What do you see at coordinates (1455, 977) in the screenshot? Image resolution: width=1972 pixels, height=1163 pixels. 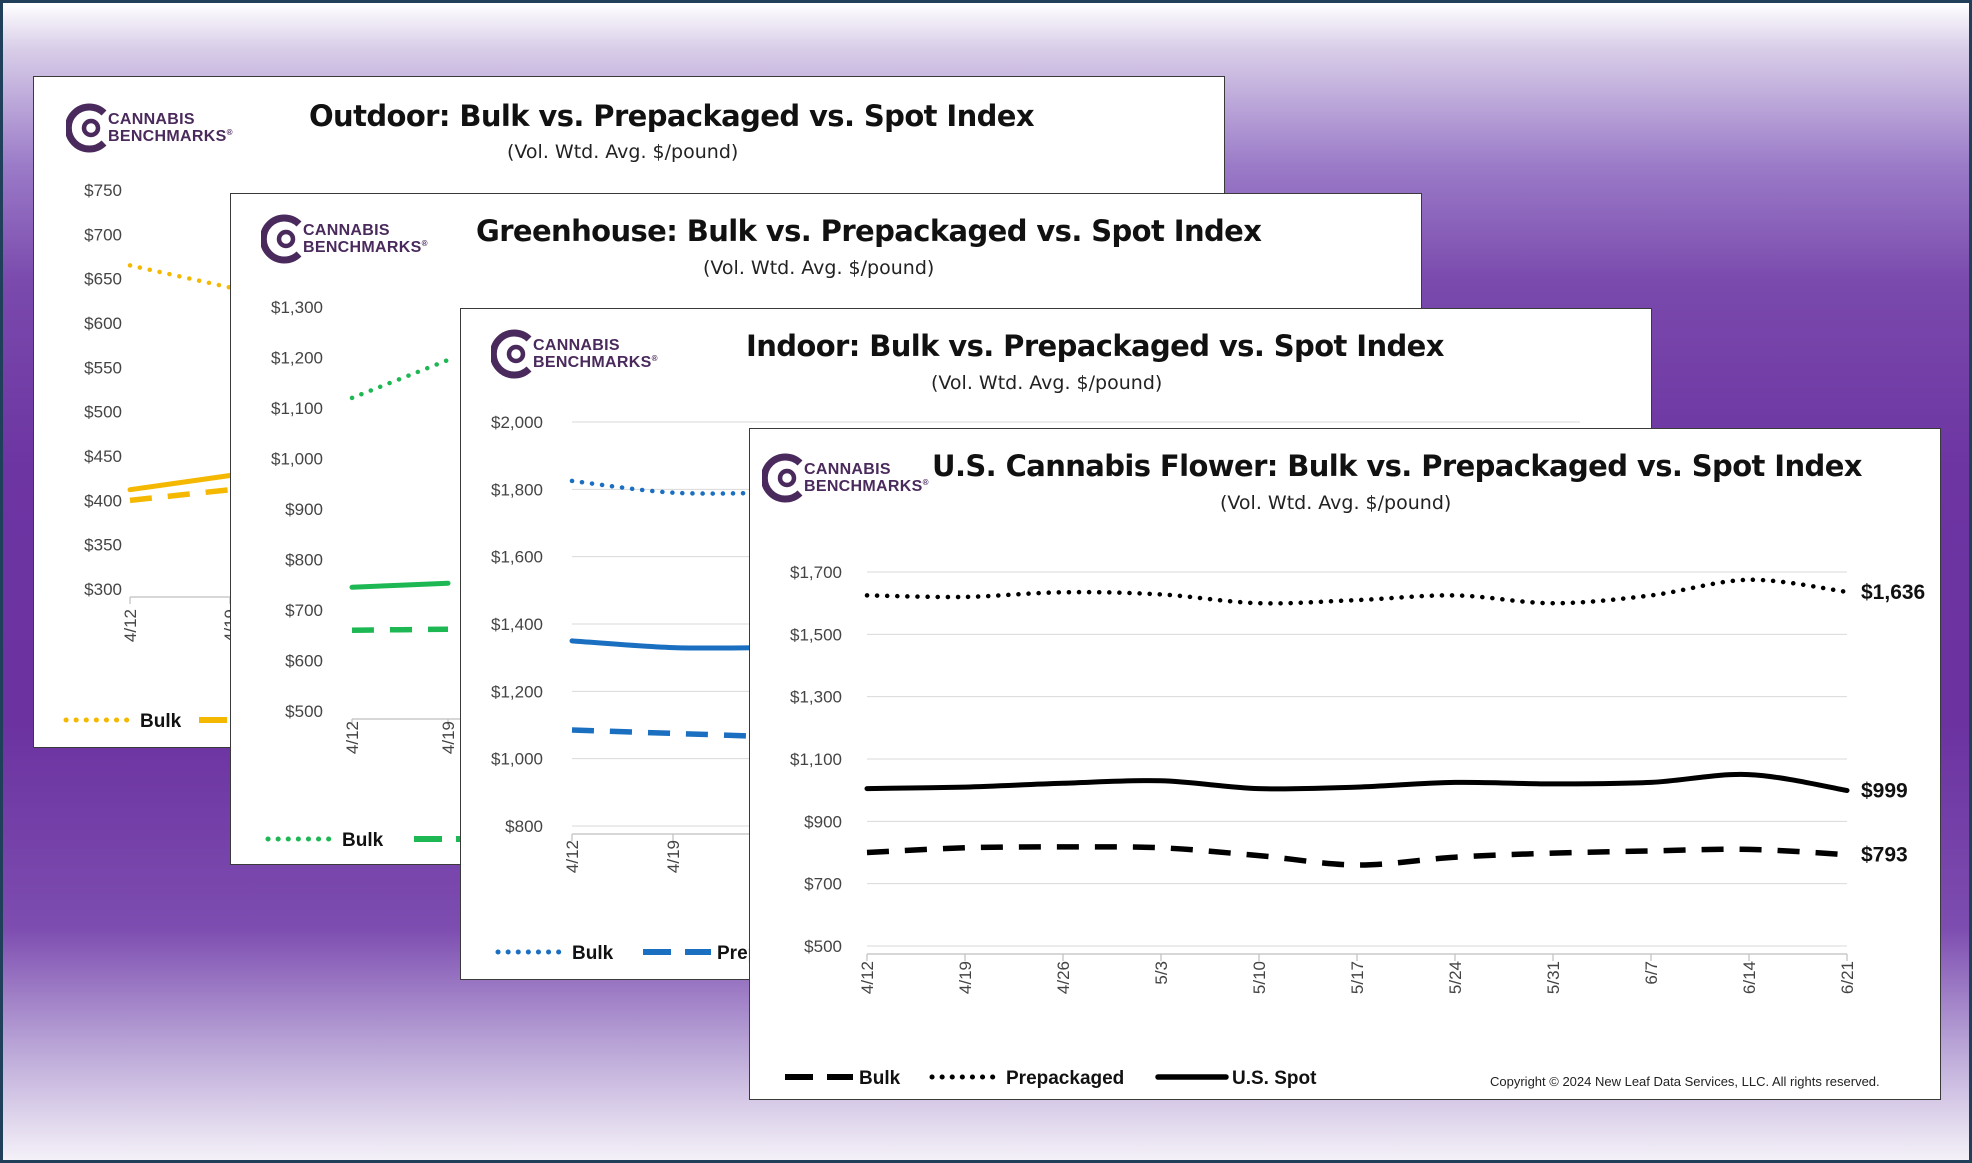 I see `x-tick-label: 5/24` at bounding box center [1455, 977].